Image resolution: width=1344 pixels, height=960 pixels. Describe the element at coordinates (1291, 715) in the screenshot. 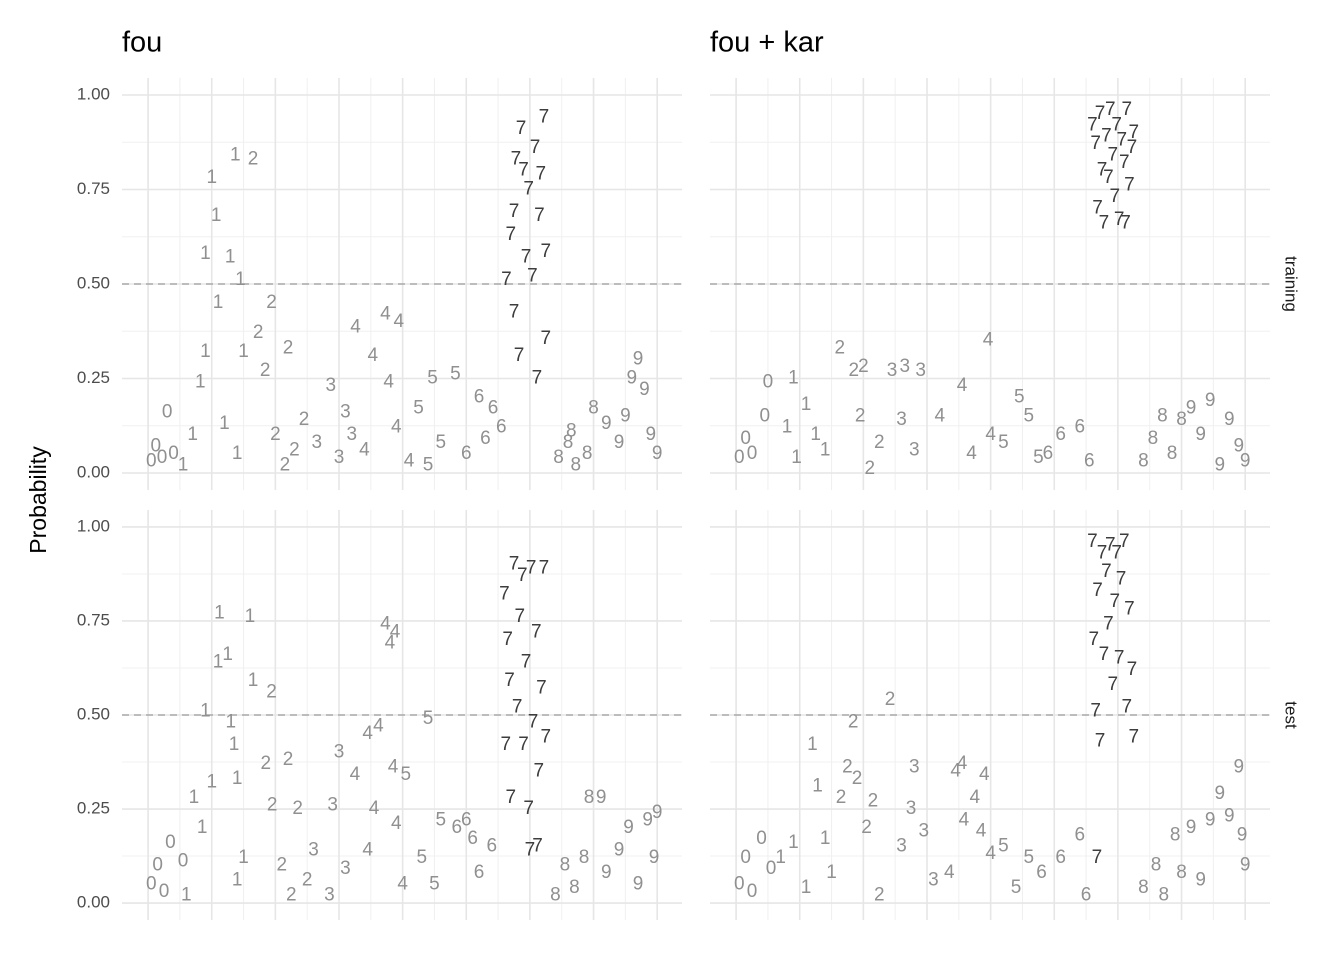

I see `row-strip-label: test` at that location.